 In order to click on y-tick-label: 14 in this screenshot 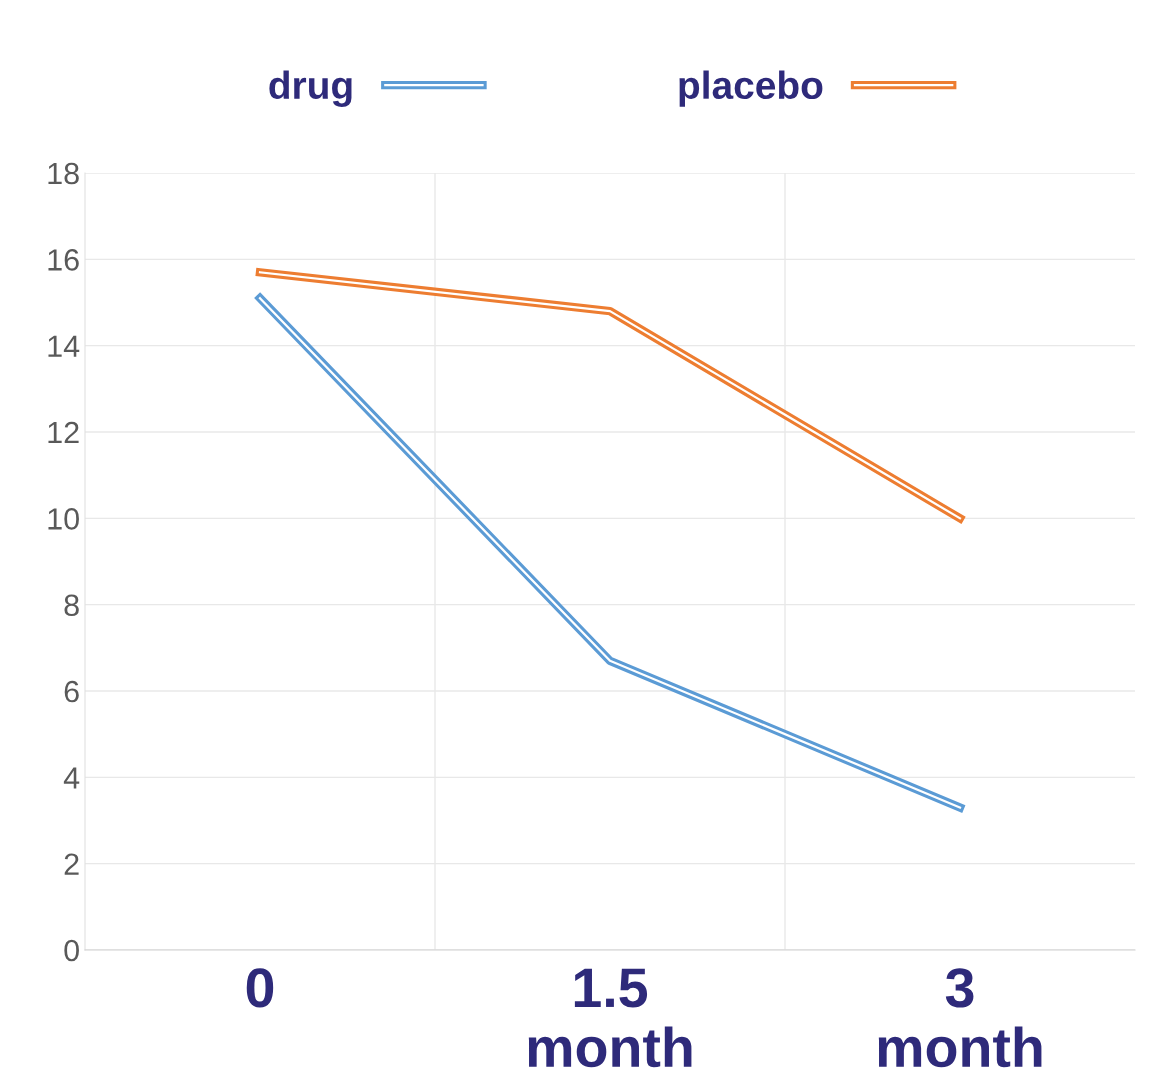, I will do `click(64, 346)`.